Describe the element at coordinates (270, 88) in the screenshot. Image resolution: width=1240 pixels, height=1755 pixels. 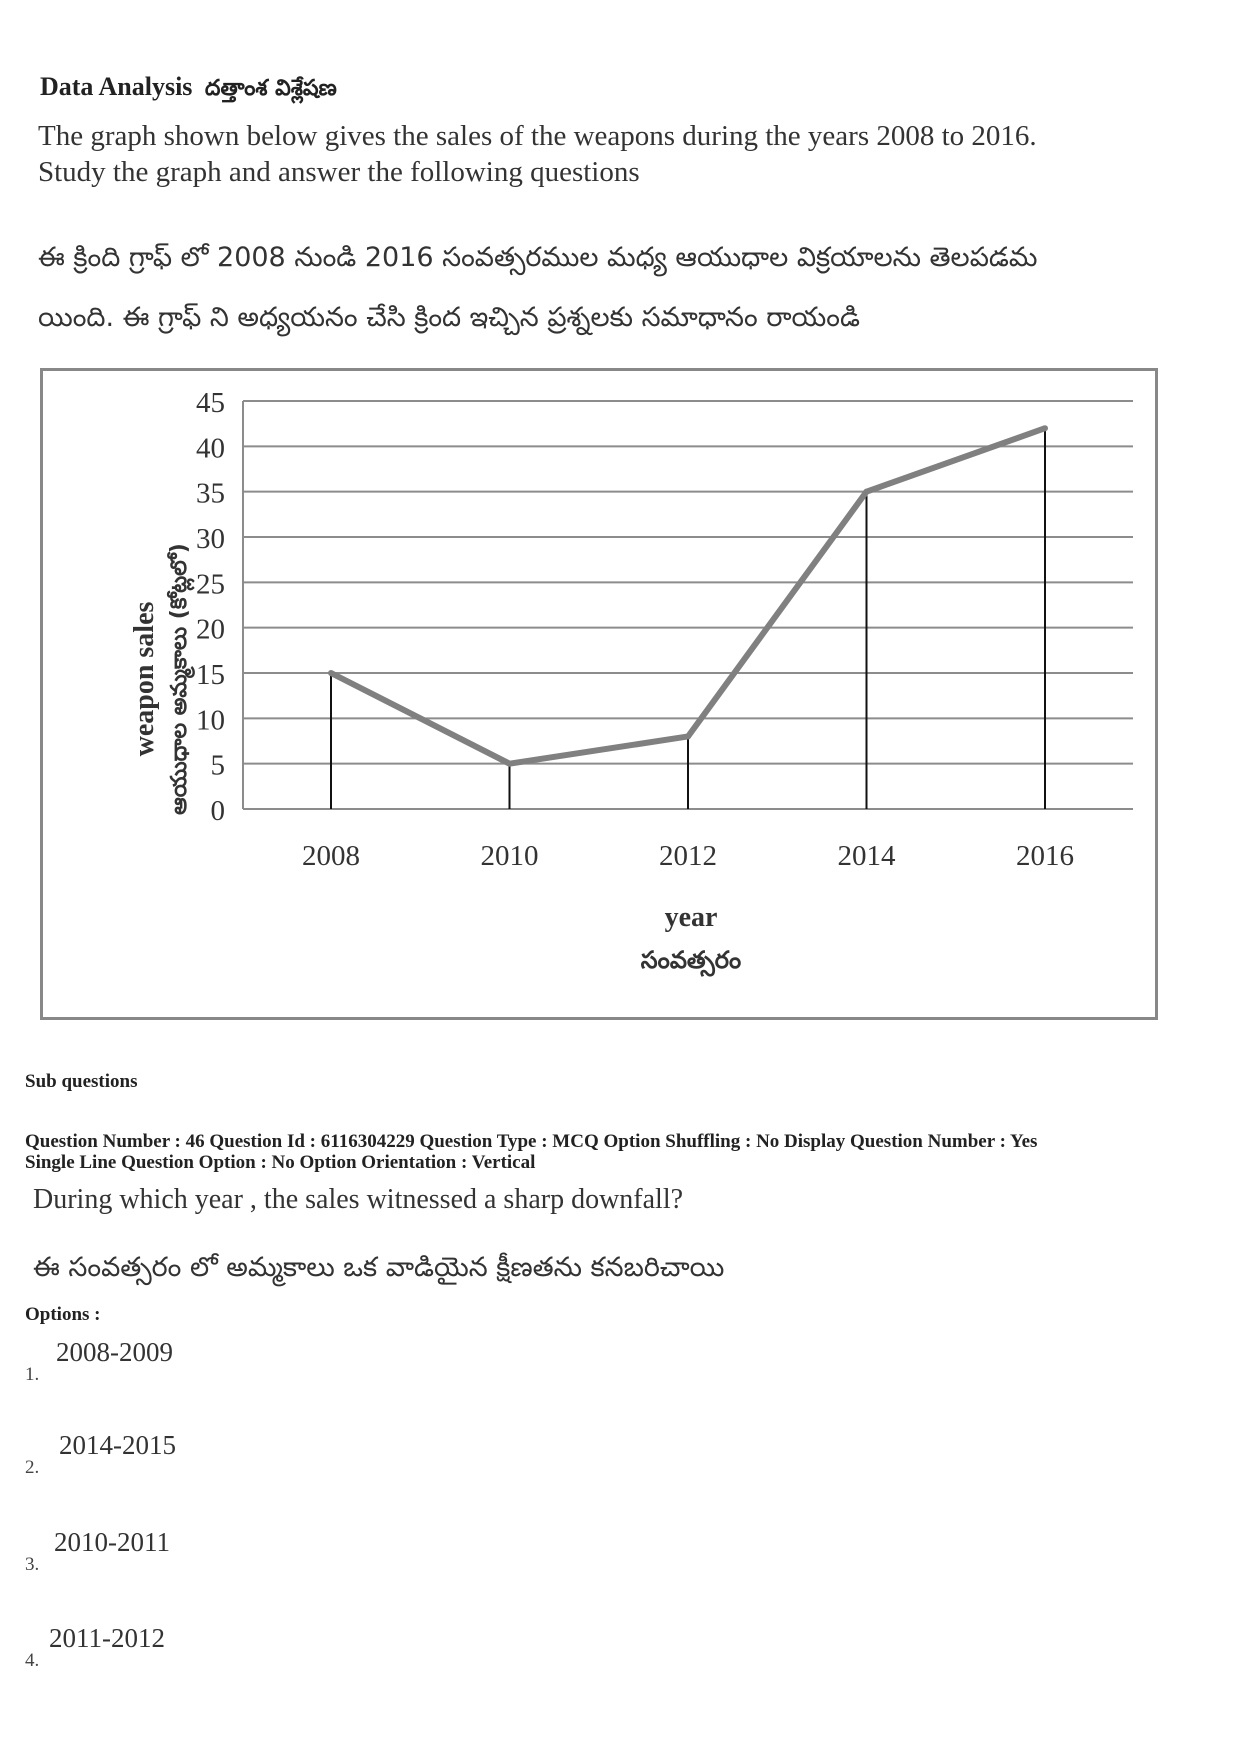
I see `section-title-te: దత్తాంశ విశ్లేషణ` at that location.